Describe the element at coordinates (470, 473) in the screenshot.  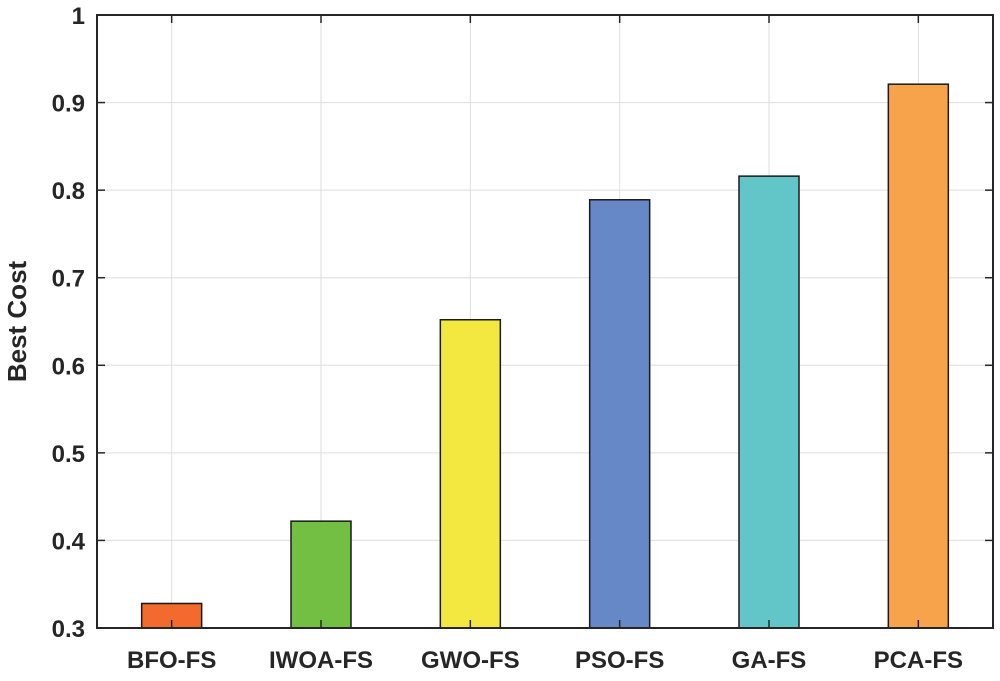
I see `bar-gwo-fs` at that location.